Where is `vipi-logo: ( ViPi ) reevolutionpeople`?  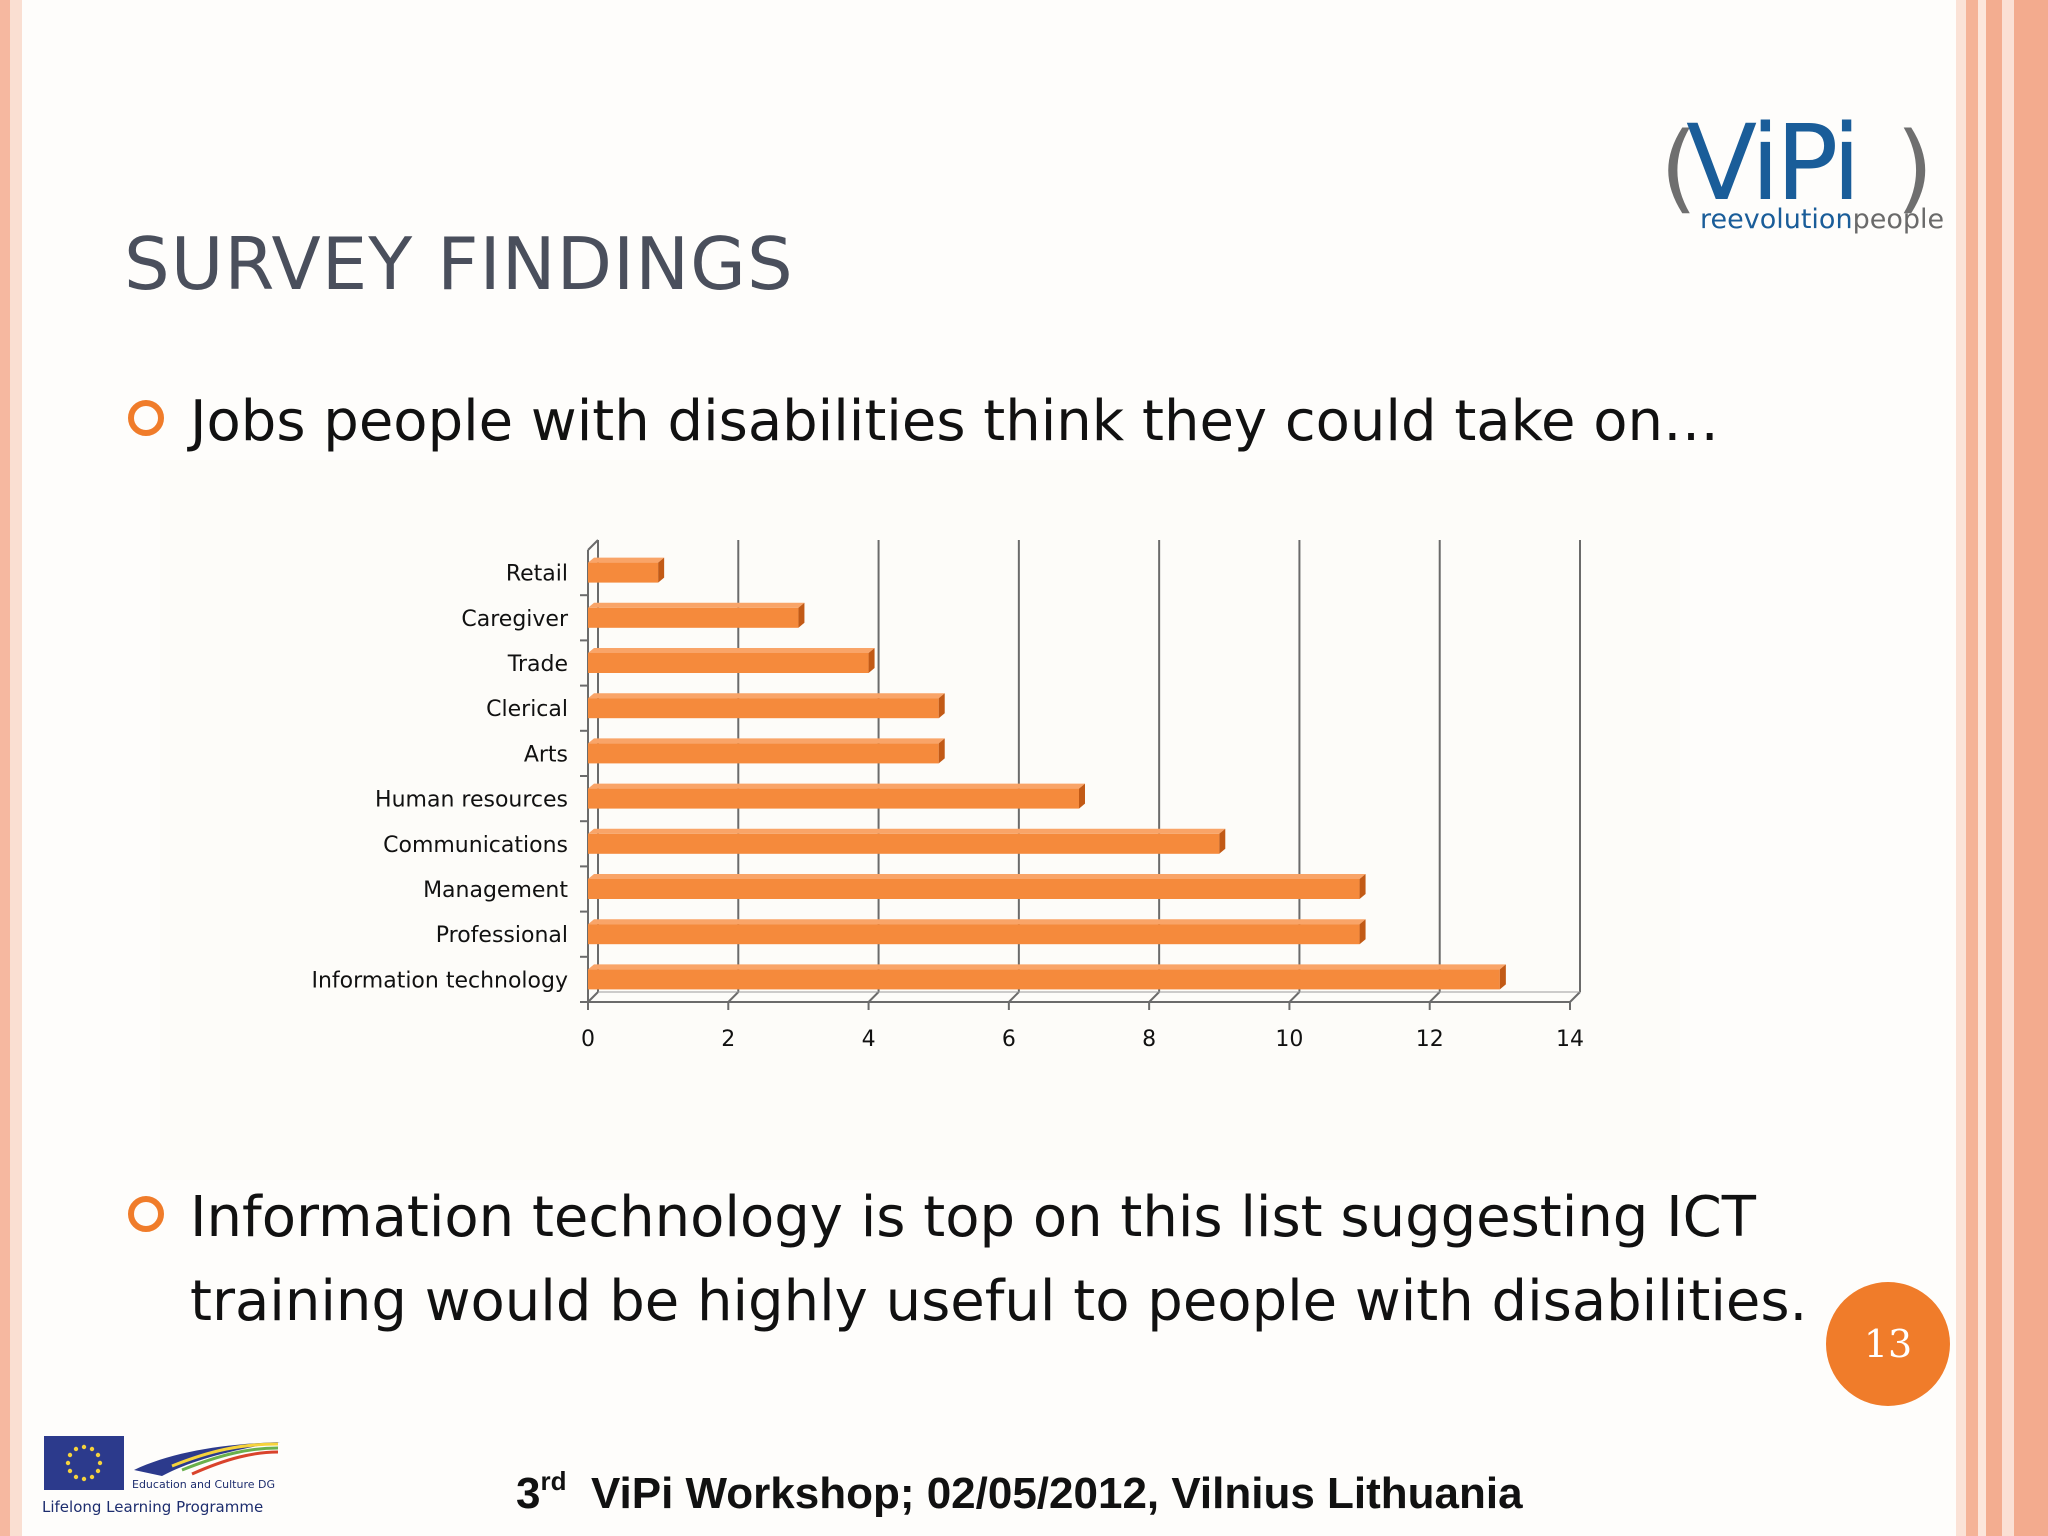 vipi-logo: ( ViPi ) reevolutionpeople is located at coordinates (1805, 178).